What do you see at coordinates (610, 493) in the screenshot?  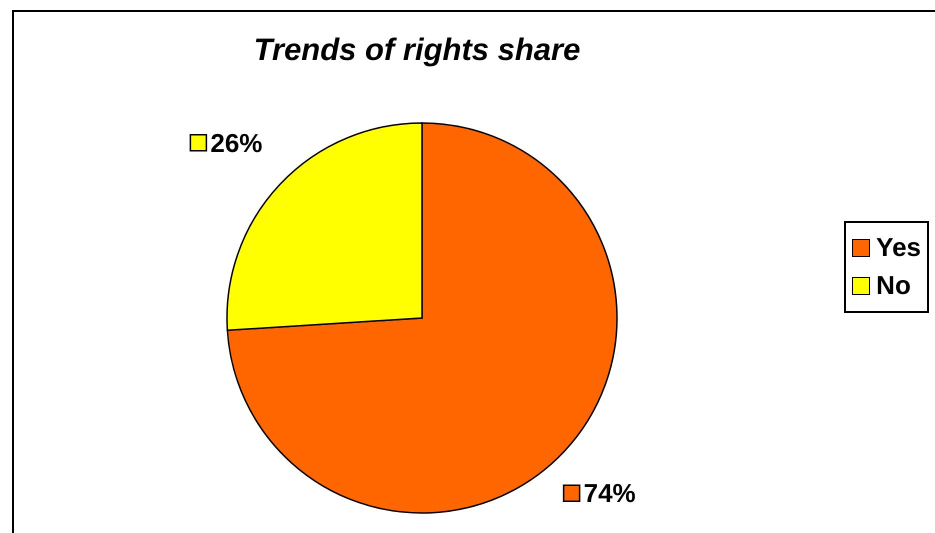 I see `data-label: 74%` at bounding box center [610, 493].